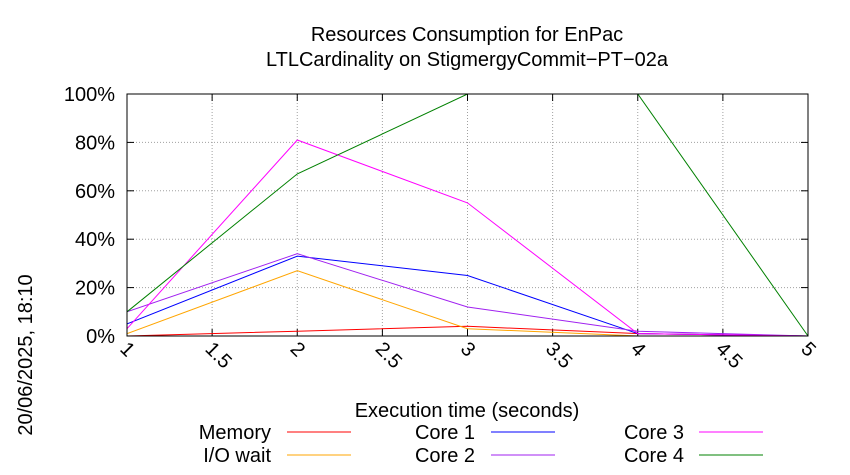  Describe the element at coordinates (654, 456) in the screenshot. I see `legend-label: Core 4` at that location.